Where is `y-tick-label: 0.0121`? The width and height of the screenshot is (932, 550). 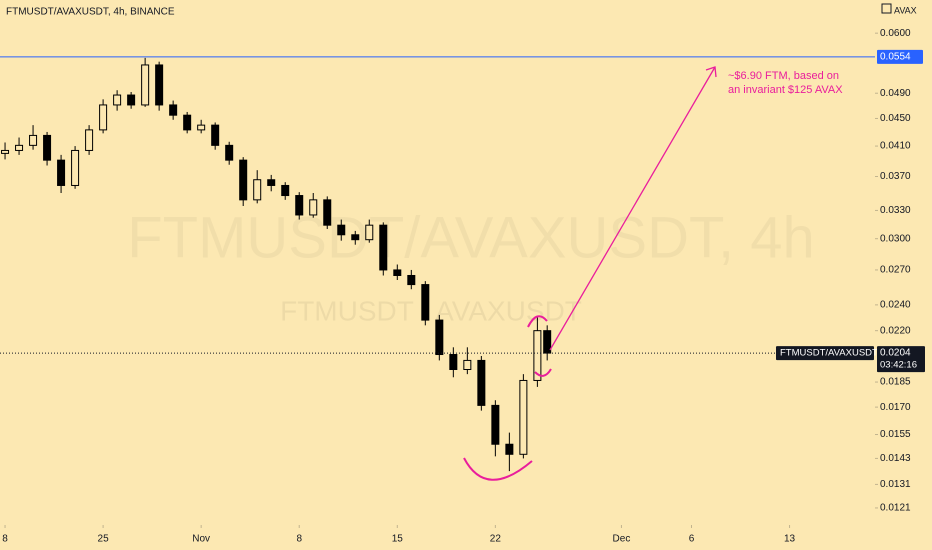 y-tick-label: 0.0121 is located at coordinates (895, 508).